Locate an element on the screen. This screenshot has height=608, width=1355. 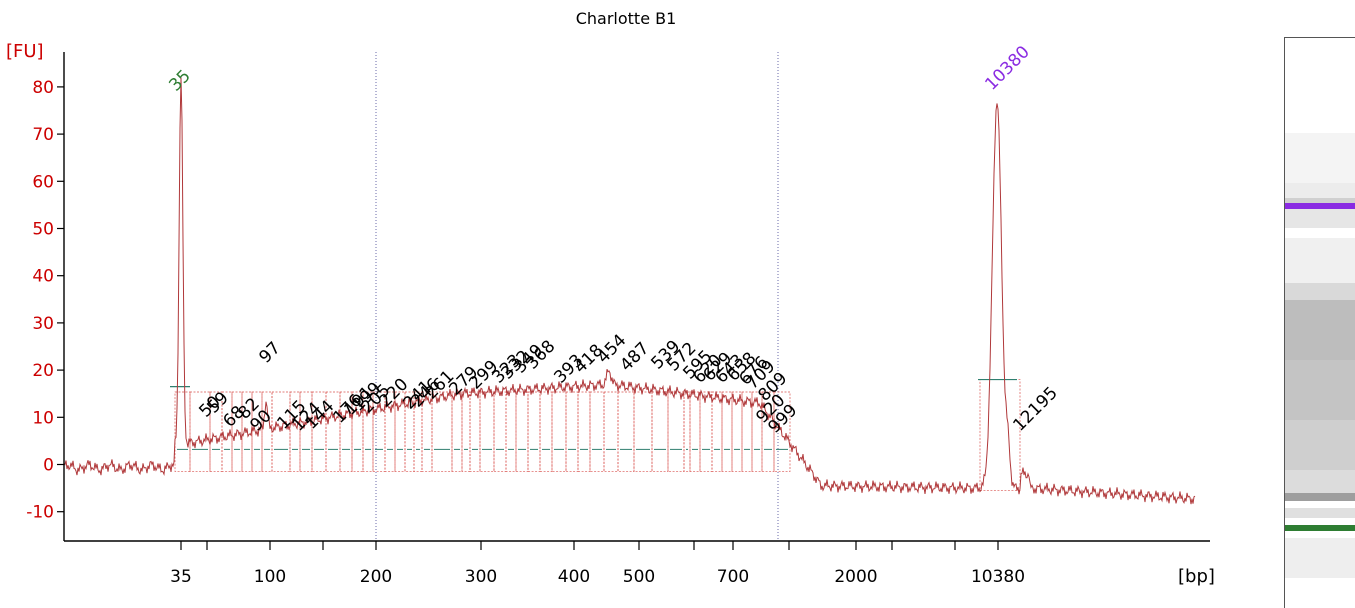
y-tick-label: 40 is located at coordinates (43, 277).